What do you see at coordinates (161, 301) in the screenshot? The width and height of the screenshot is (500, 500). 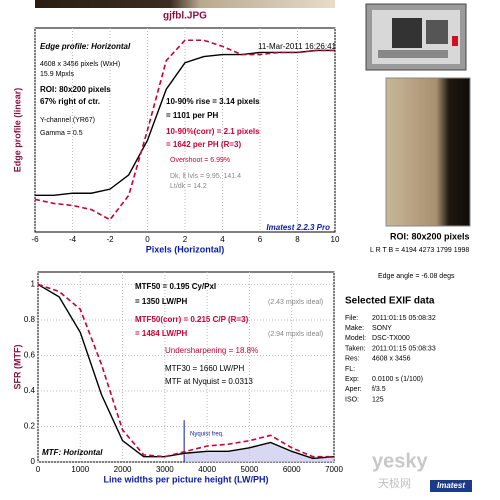 I see `annotation: = 1350 LW/PH` at bounding box center [161, 301].